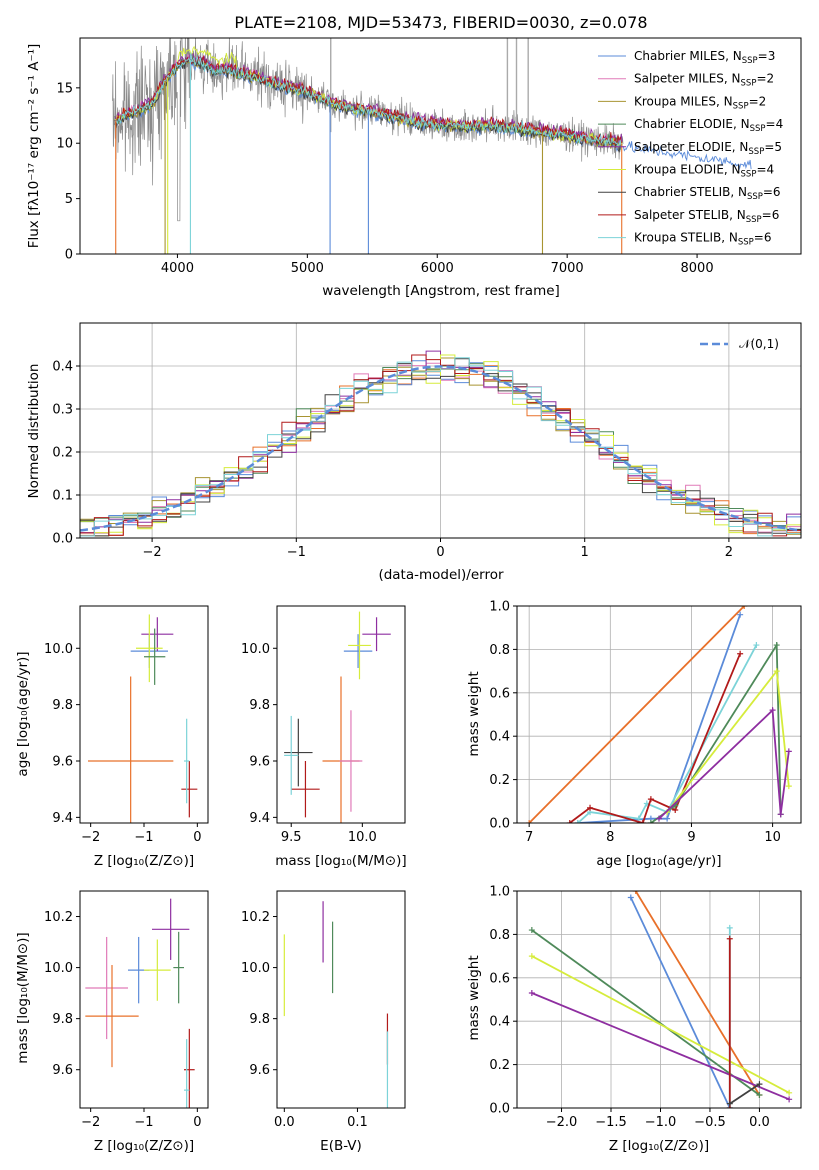 The height and width of the screenshot is (1170, 819). Describe the element at coordinates (69, 199) in the screenshot. I see `y-tick-label: 5` at that location.